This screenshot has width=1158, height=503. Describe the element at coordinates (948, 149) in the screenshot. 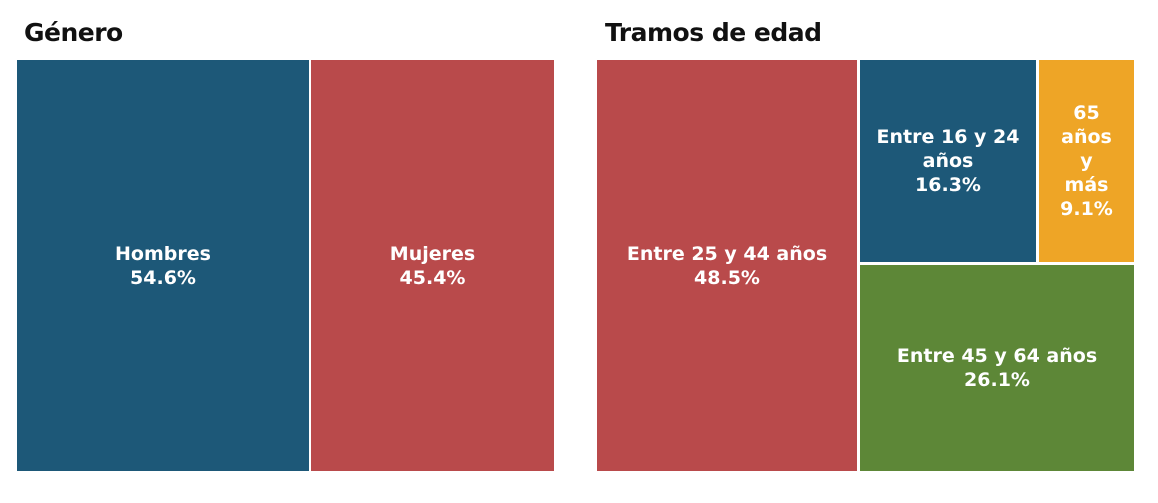

I see `cell-label: Entre 16 y 24 años` at that location.